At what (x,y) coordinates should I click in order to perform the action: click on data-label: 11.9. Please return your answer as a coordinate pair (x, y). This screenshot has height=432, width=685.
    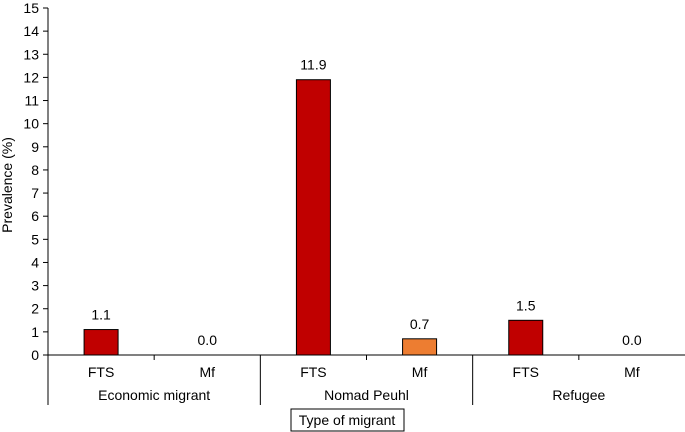
    Looking at the image, I should click on (313, 65).